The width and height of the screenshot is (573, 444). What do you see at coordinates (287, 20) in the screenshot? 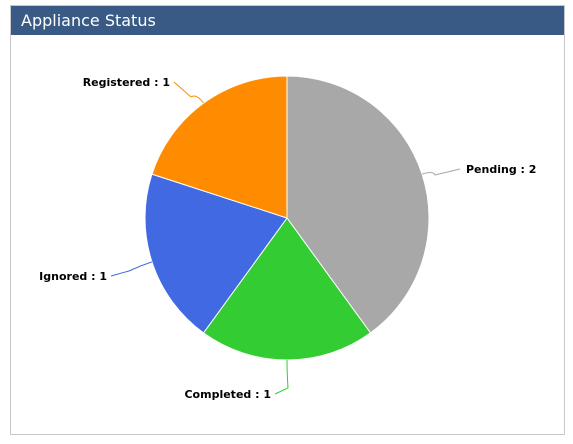
I see `panel-title: Appliance Status` at bounding box center [287, 20].